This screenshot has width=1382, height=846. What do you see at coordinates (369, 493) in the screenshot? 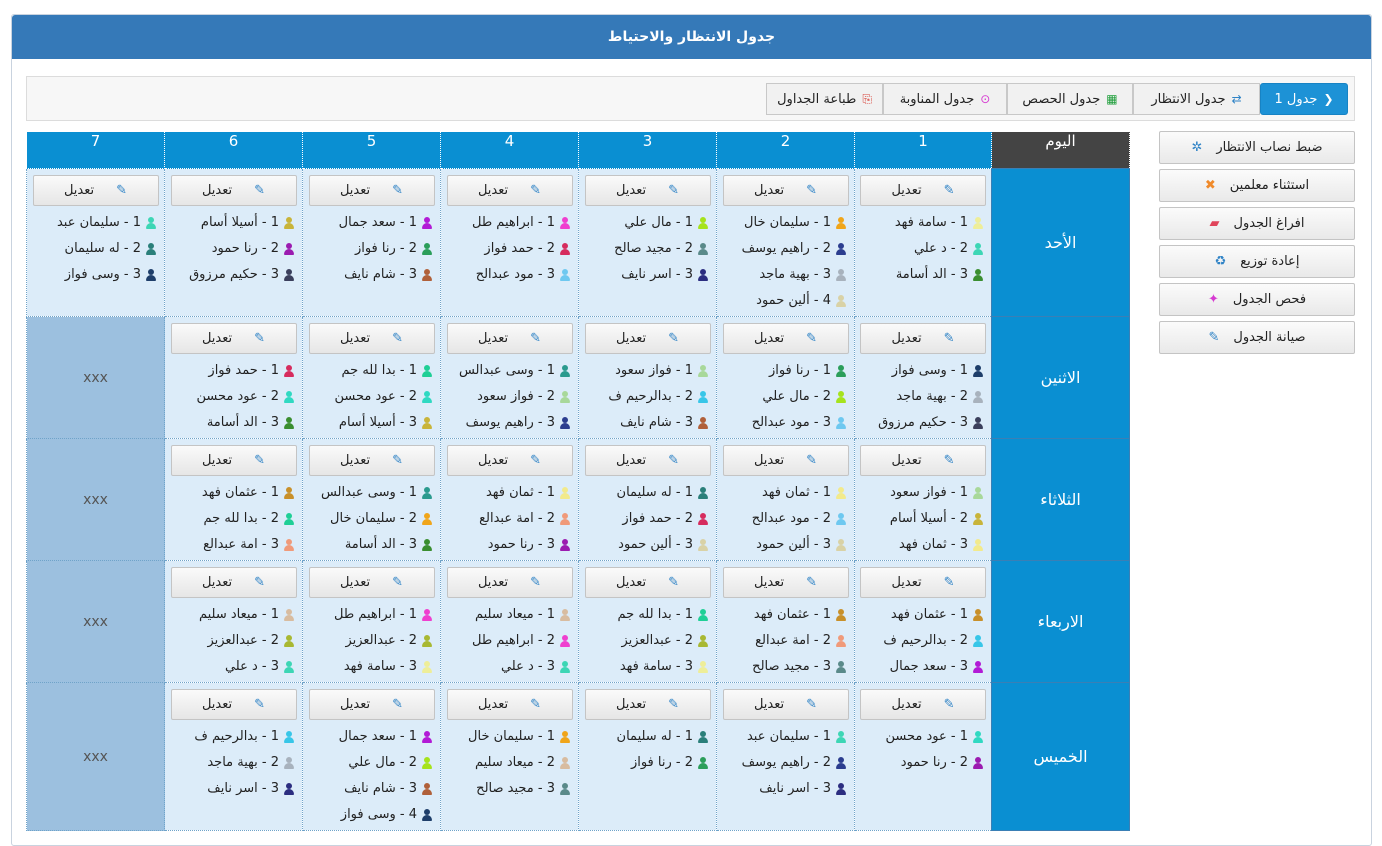
I see `teacher-entry: 1 - وسى عبدالس` at bounding box center [369, 493].